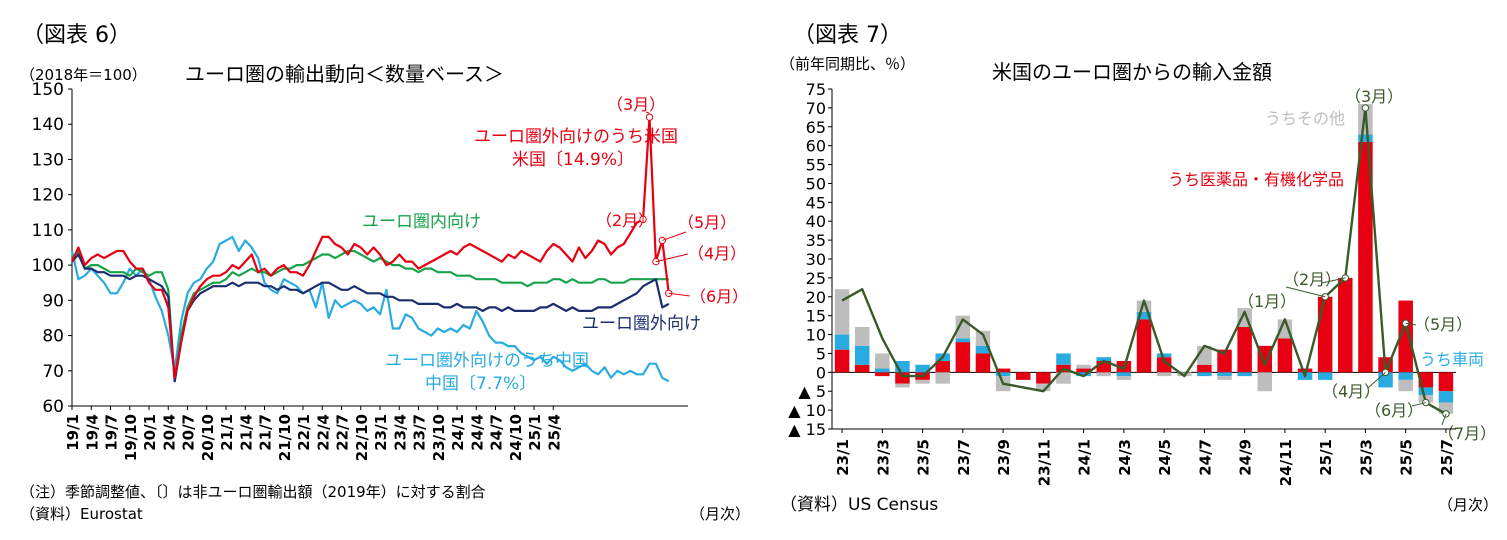 Image resolution: width=1507 pixels, height=540 pixels. Describe the element at coordinates (535, 432) in the screenshot. I see `fig6-x-tick-label: 25/1` at that location.